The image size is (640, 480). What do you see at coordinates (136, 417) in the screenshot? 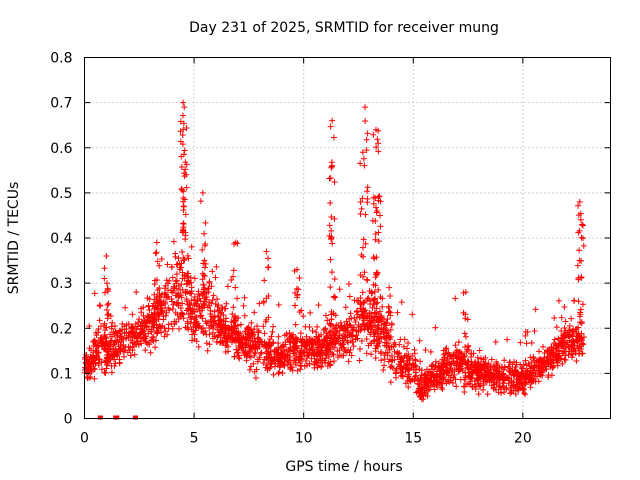
I see `zero-marker` at bounding box center [136, 417].